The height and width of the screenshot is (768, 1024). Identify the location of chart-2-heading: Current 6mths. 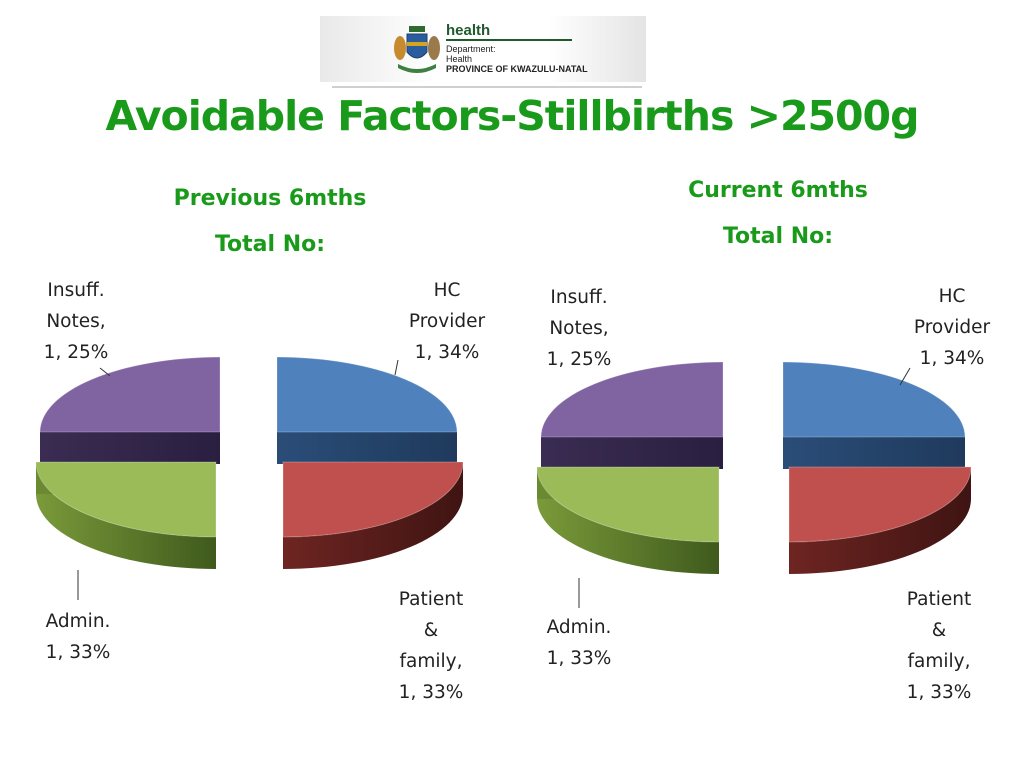
(778, 190).